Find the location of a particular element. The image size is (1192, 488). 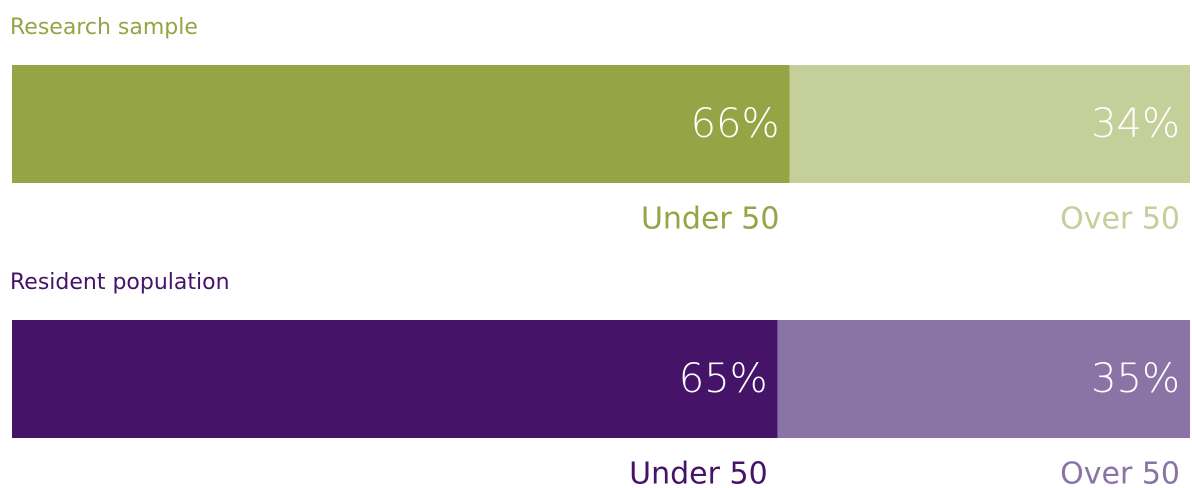

value-label: 66% is located at coordinates (735, 124).